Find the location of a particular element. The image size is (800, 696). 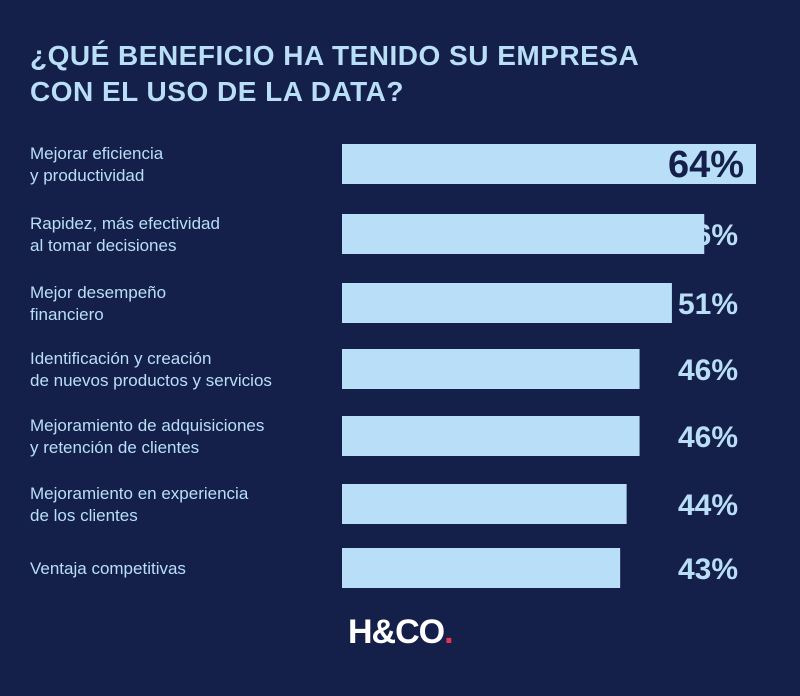

category-label: Mejor desempeño financiero is located at coordinates (98, 303).